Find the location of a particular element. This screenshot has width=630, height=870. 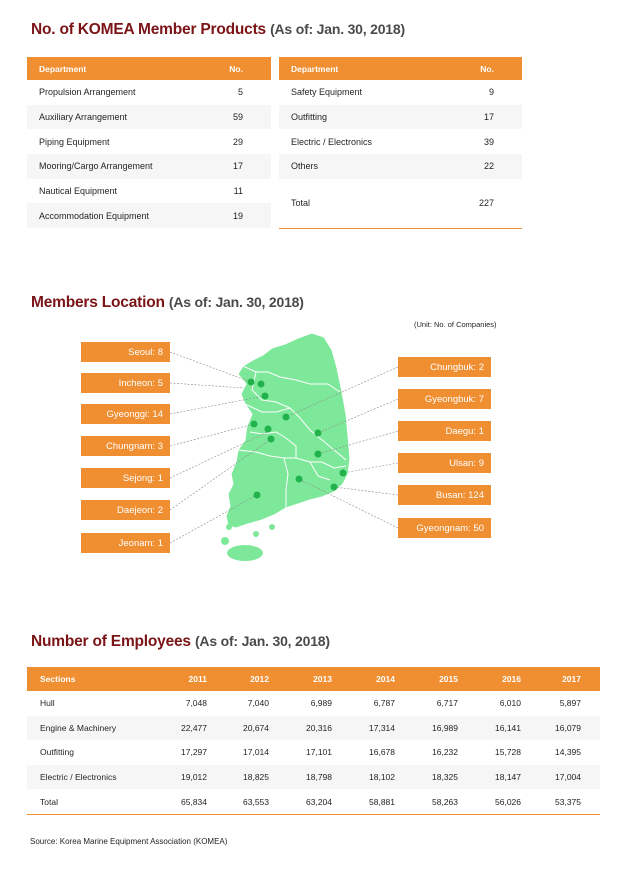

value-cell: 16,079 is located at coordinates (568, 727).